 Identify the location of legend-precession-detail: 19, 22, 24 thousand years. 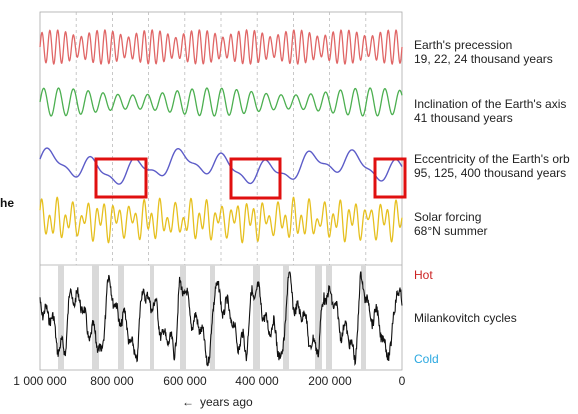
(483, 59).